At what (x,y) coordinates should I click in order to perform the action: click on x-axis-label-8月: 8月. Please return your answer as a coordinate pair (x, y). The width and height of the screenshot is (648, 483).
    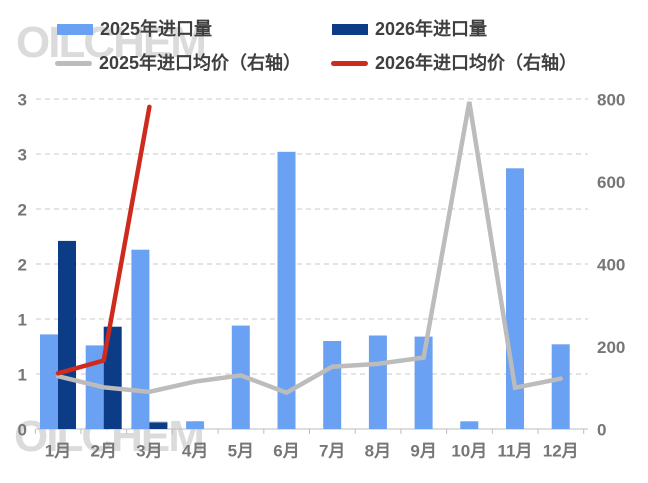
    Looking at the image, I should click on (378, 451).